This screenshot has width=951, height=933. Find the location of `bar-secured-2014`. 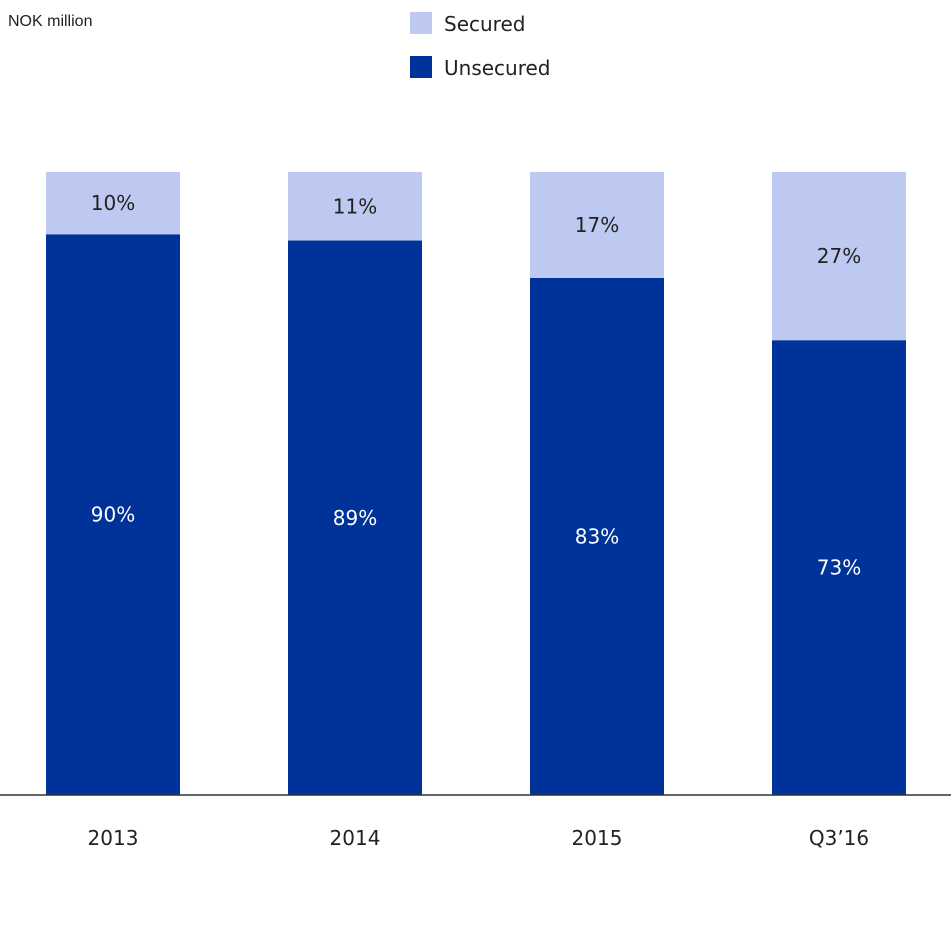

bar-secured-2014 is located at coordinates (355, 206).